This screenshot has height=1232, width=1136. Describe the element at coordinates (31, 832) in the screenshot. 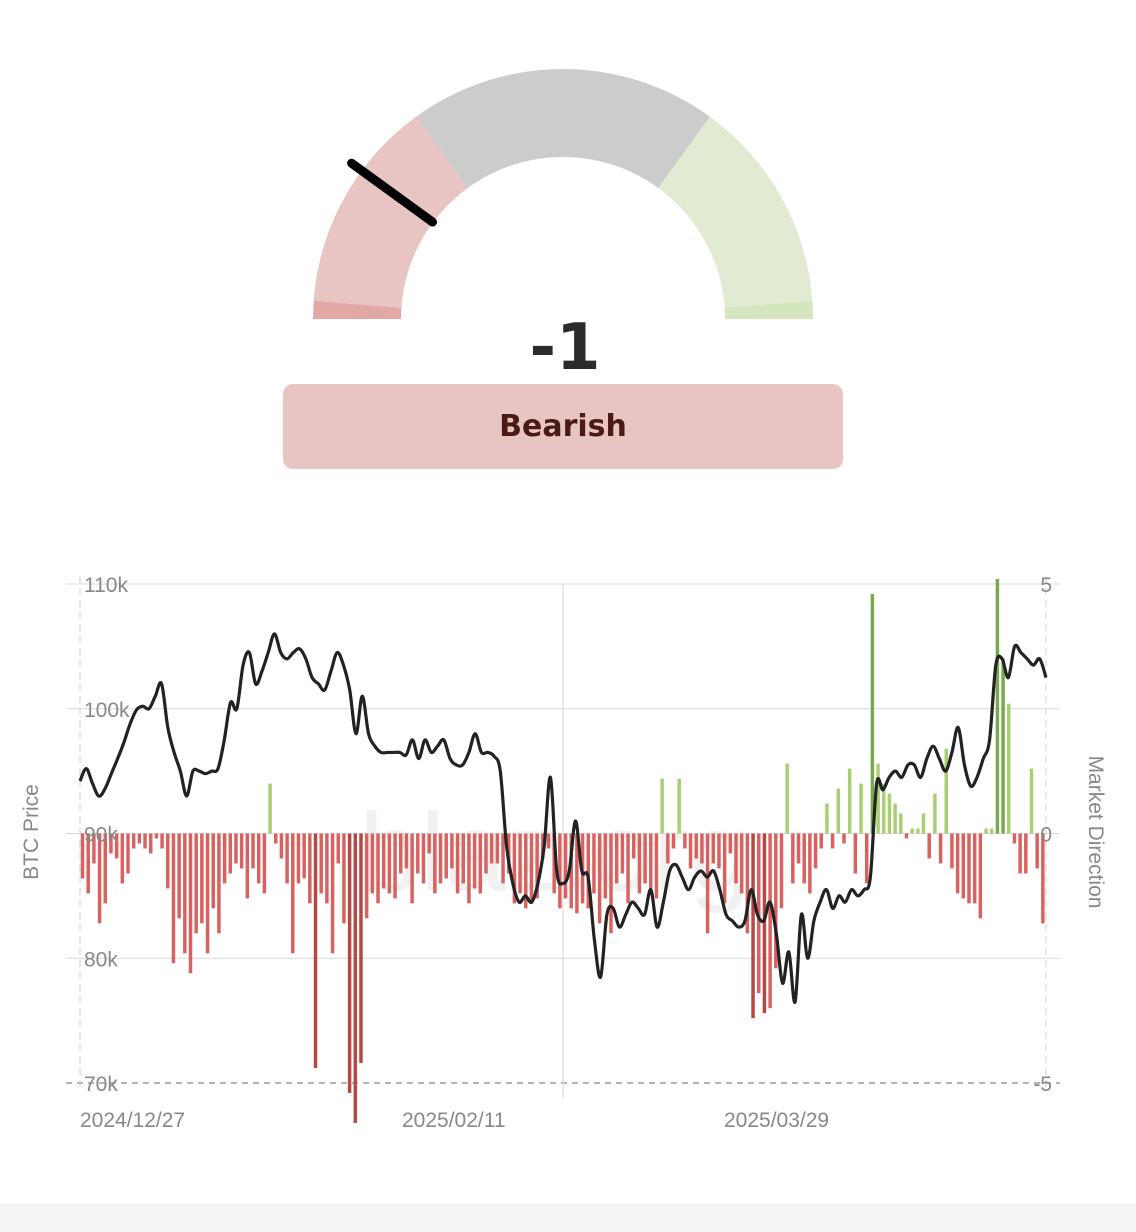

I see `y-left-axis-title: BTC Price` at that location.